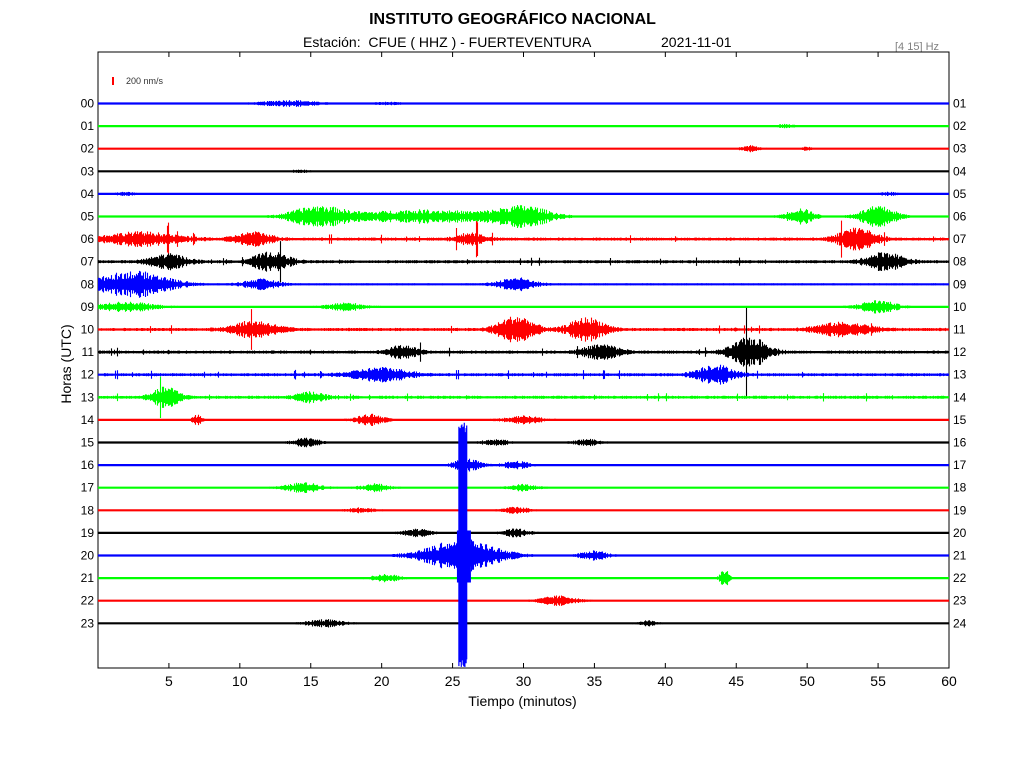 The height and width of the screenshot is (768, 1025). What do you see at coordinates (666, 681) in the screenshot?
I see `x-tick-label: 40` at bounding box center [666, 681].